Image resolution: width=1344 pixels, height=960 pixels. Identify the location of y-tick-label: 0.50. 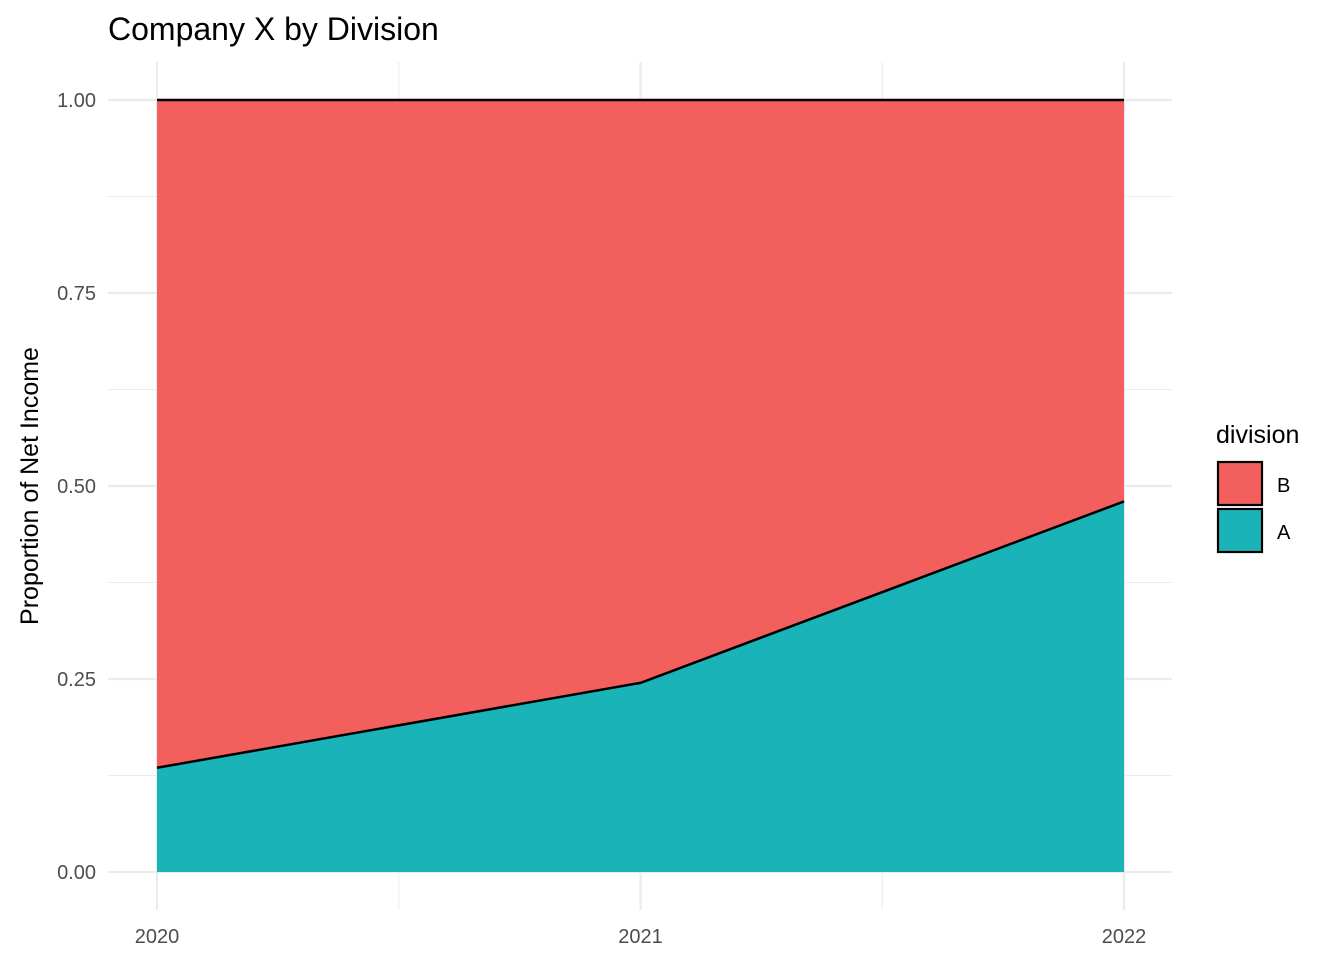
(76, 487).